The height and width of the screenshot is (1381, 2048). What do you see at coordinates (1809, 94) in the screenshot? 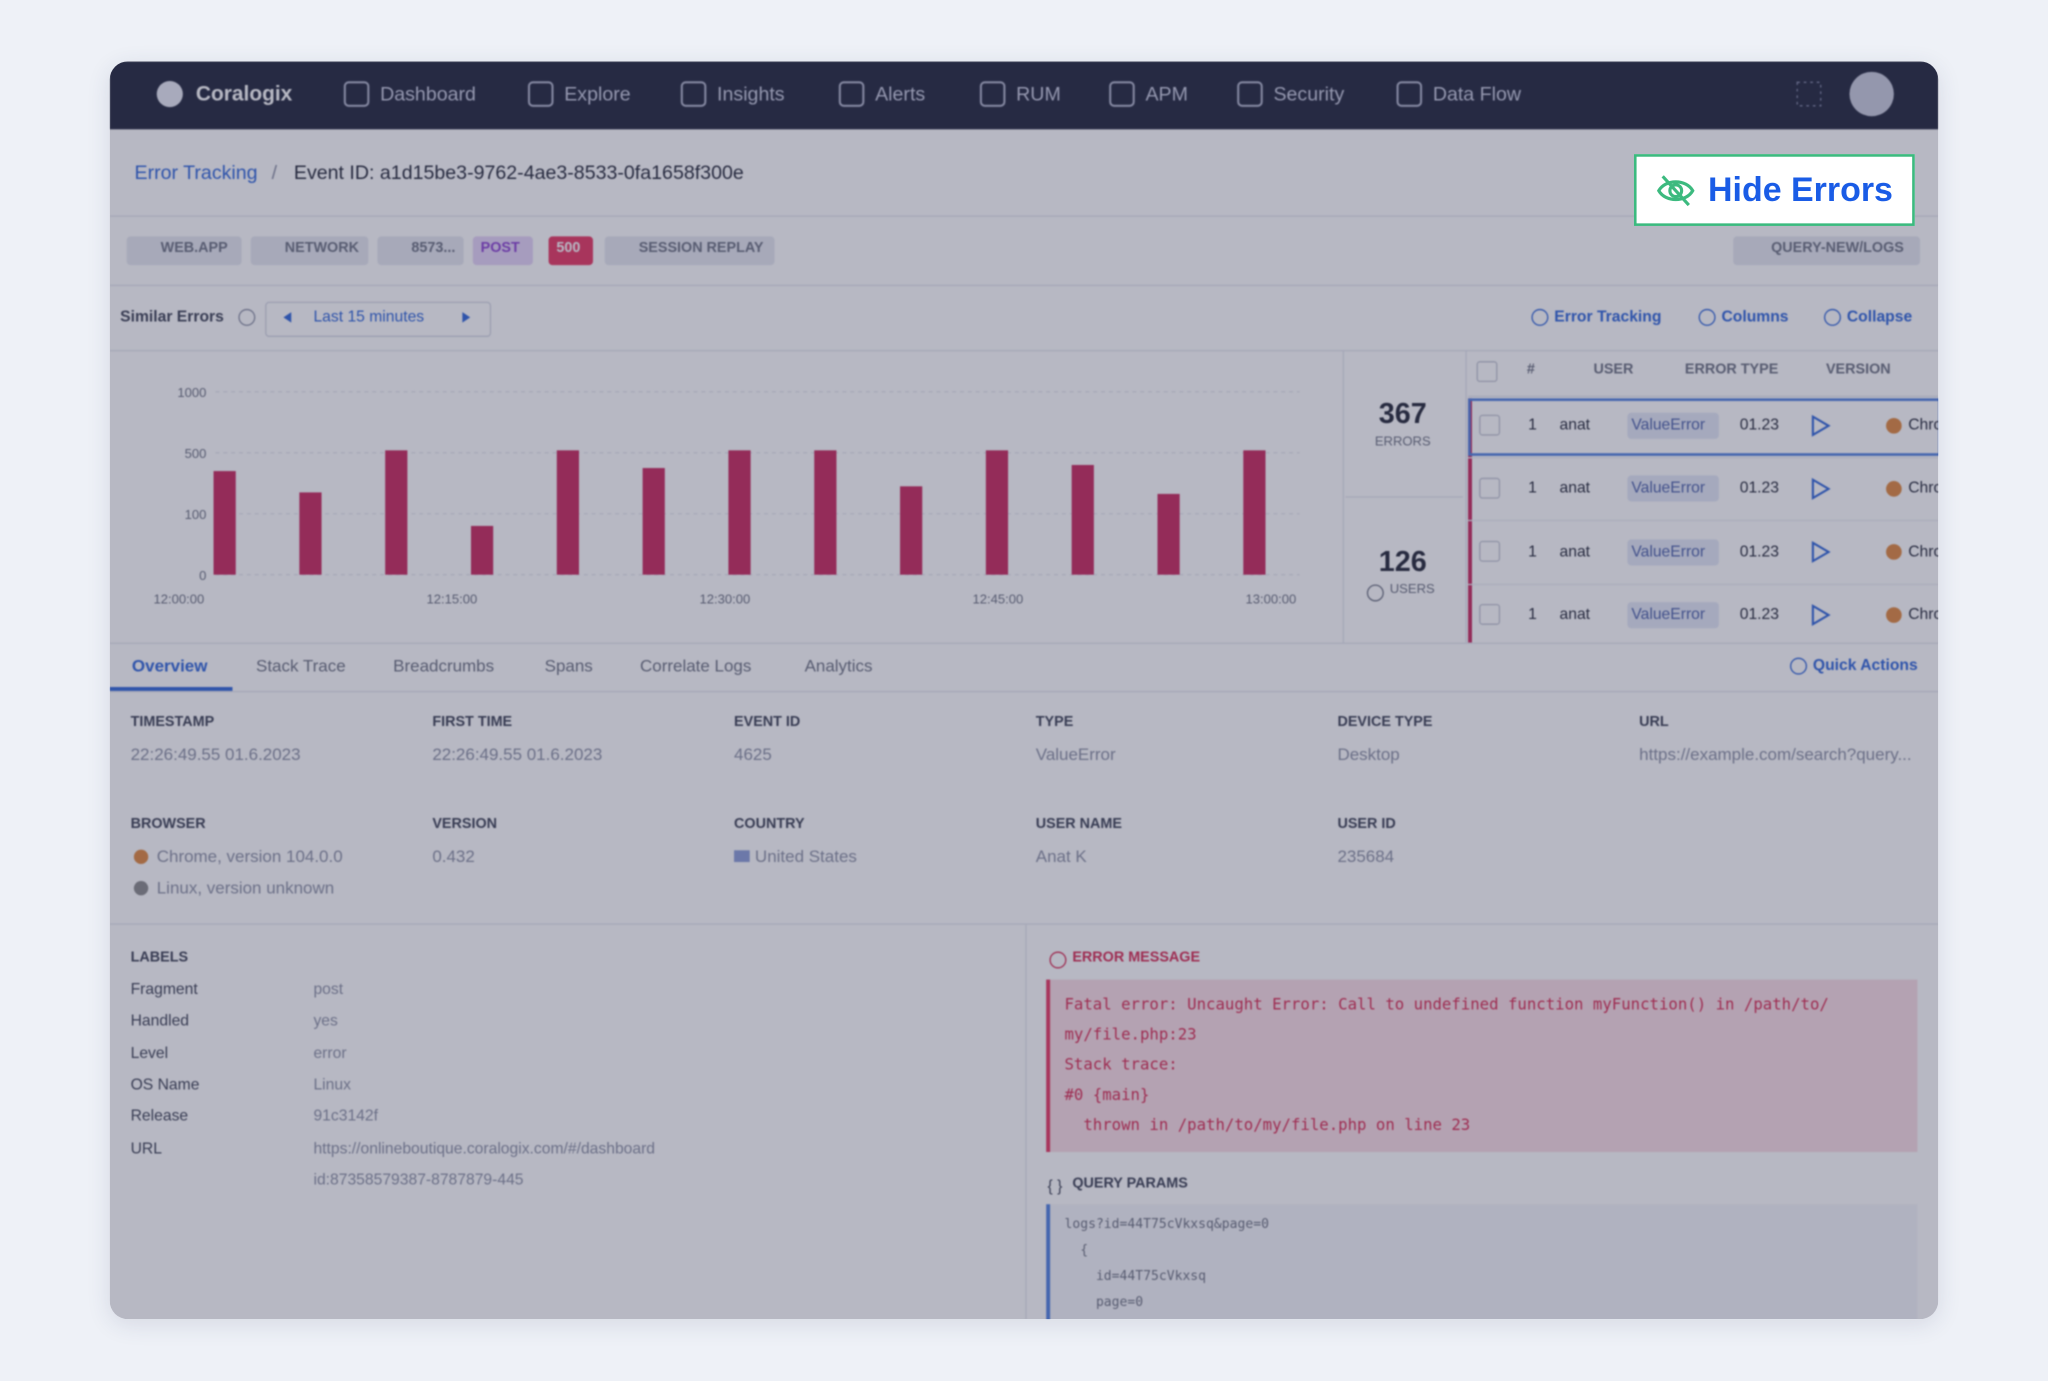
I see `apps-icon` at bounding box center [1809, 94].